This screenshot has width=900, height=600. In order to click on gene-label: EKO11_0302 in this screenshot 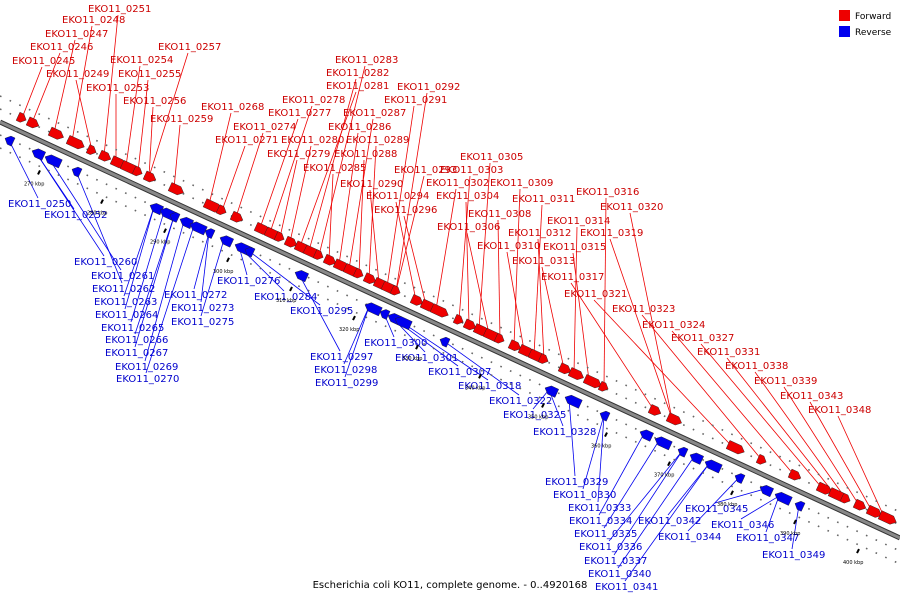, I will do `click(457, 183)`.